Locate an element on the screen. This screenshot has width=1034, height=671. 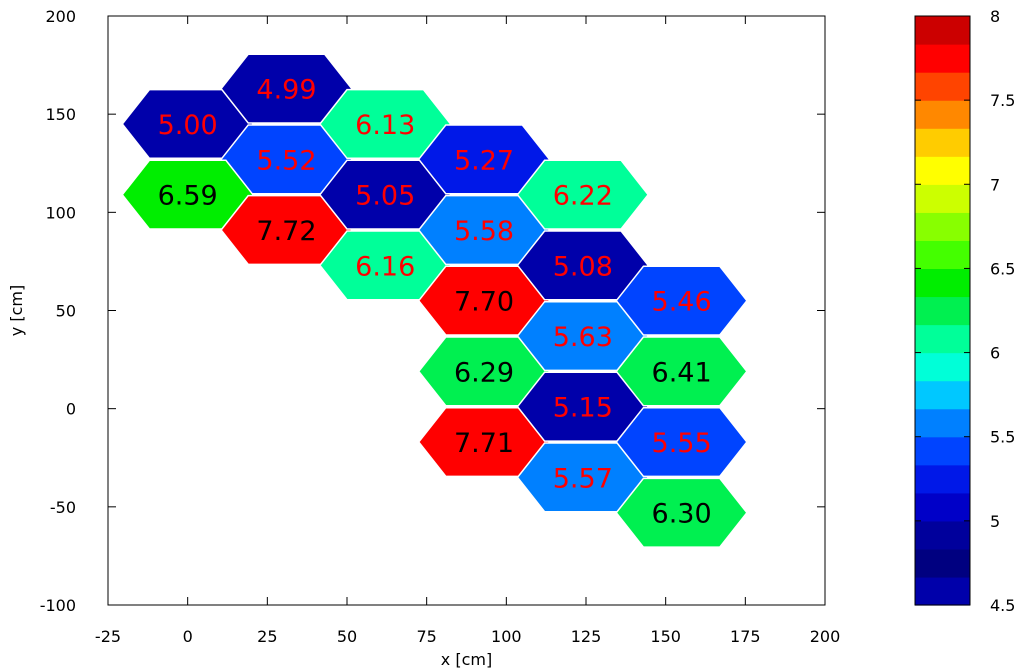
cell-value-label: 6.59 is located at coordinates (188, 196).